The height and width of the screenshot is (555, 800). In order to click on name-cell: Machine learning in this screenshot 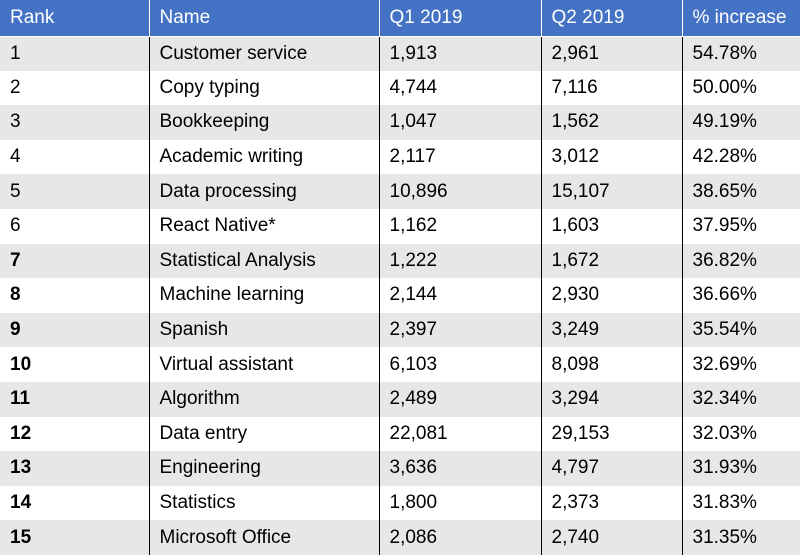, I will do `click(264, 295)`.